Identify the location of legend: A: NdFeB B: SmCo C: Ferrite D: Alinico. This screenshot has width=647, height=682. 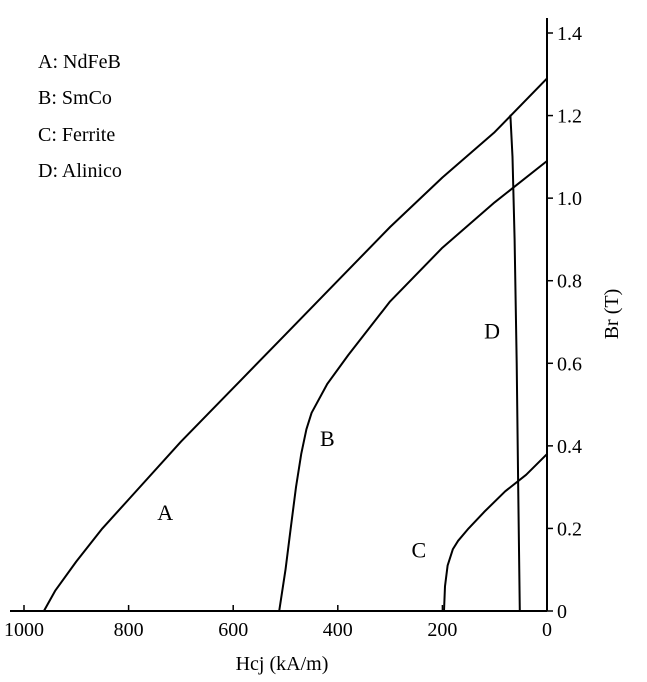
(80, 116).